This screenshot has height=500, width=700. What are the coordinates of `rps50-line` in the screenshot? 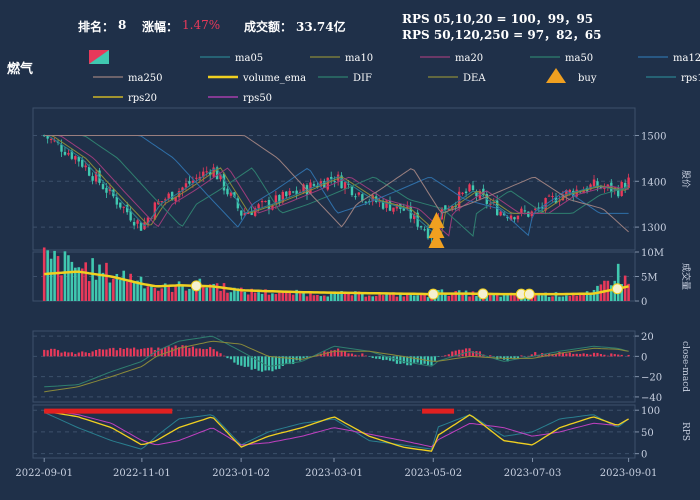 It's located at (336, 428).